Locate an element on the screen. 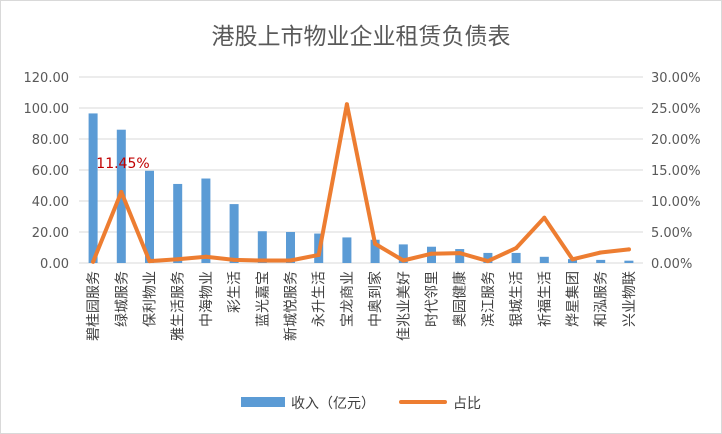  category-label: 中海物业 is located at coordinates (207, 299).